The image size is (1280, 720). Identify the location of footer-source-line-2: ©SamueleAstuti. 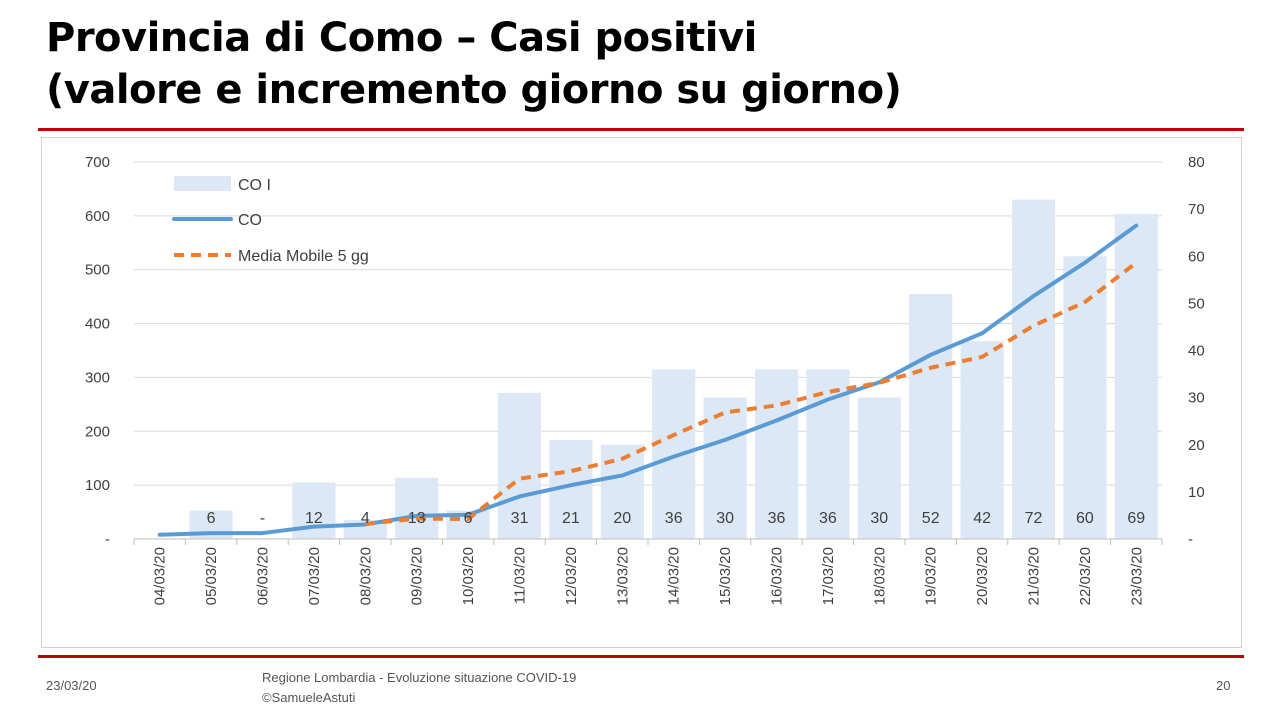
(309, 697).